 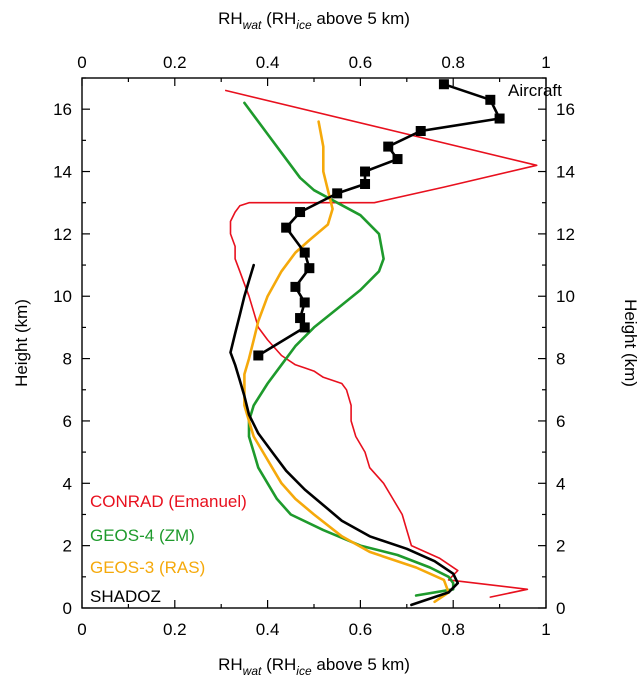 What do you see at coordinates (62, 296) in the screenshot?
I see `y-tick-label-left: 10` at bounding box center [62, 296].